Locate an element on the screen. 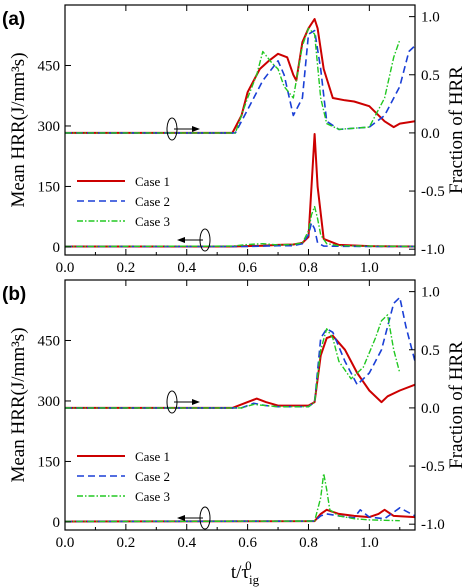 This screenshot has width=474, height=587. x-axis-label-main: t/τ is located at coordinates (240, 572).